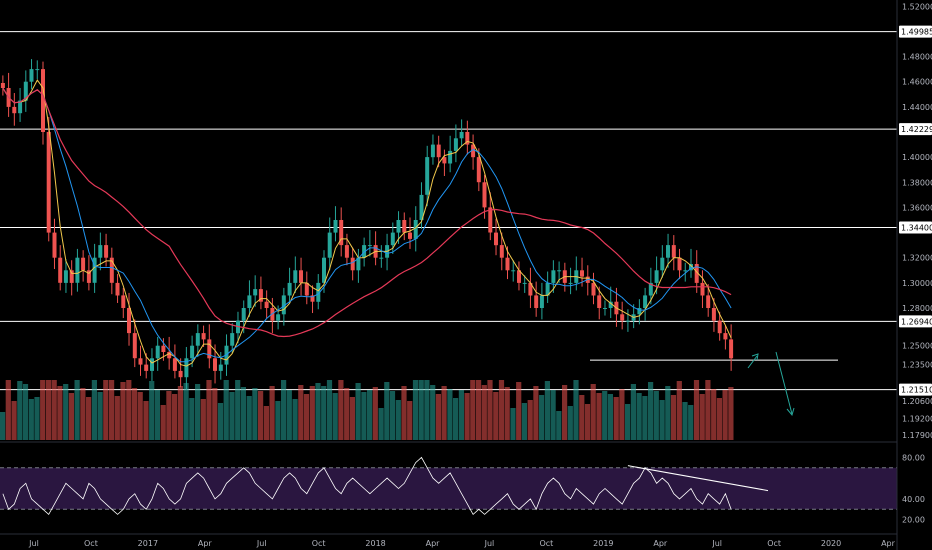 This screenshot has width=932, height=550. Describe the element at coordinates (916, 228) in the screenshot. I see `level-tag-label: 1.34400` at that location.